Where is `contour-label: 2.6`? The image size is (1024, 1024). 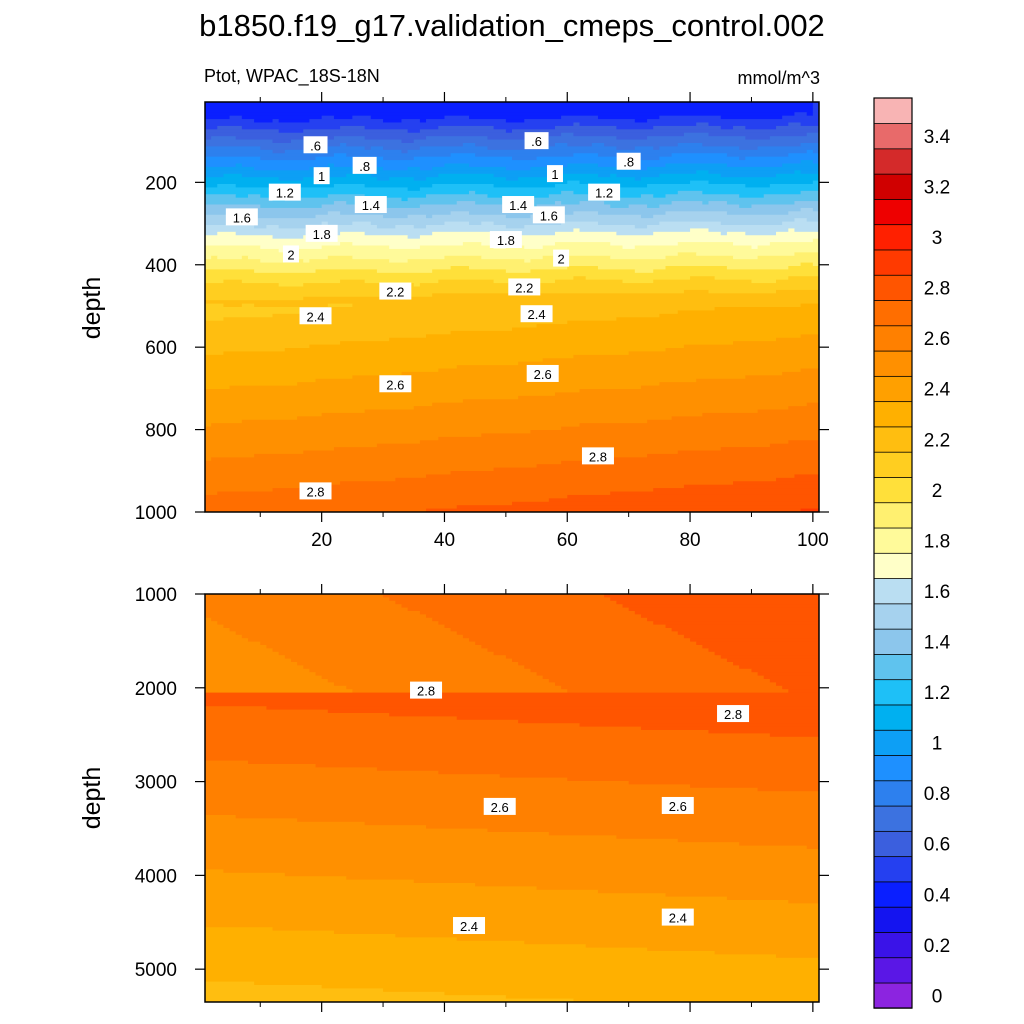
contour-label: 2.6 is located at coordinates (677, 805).